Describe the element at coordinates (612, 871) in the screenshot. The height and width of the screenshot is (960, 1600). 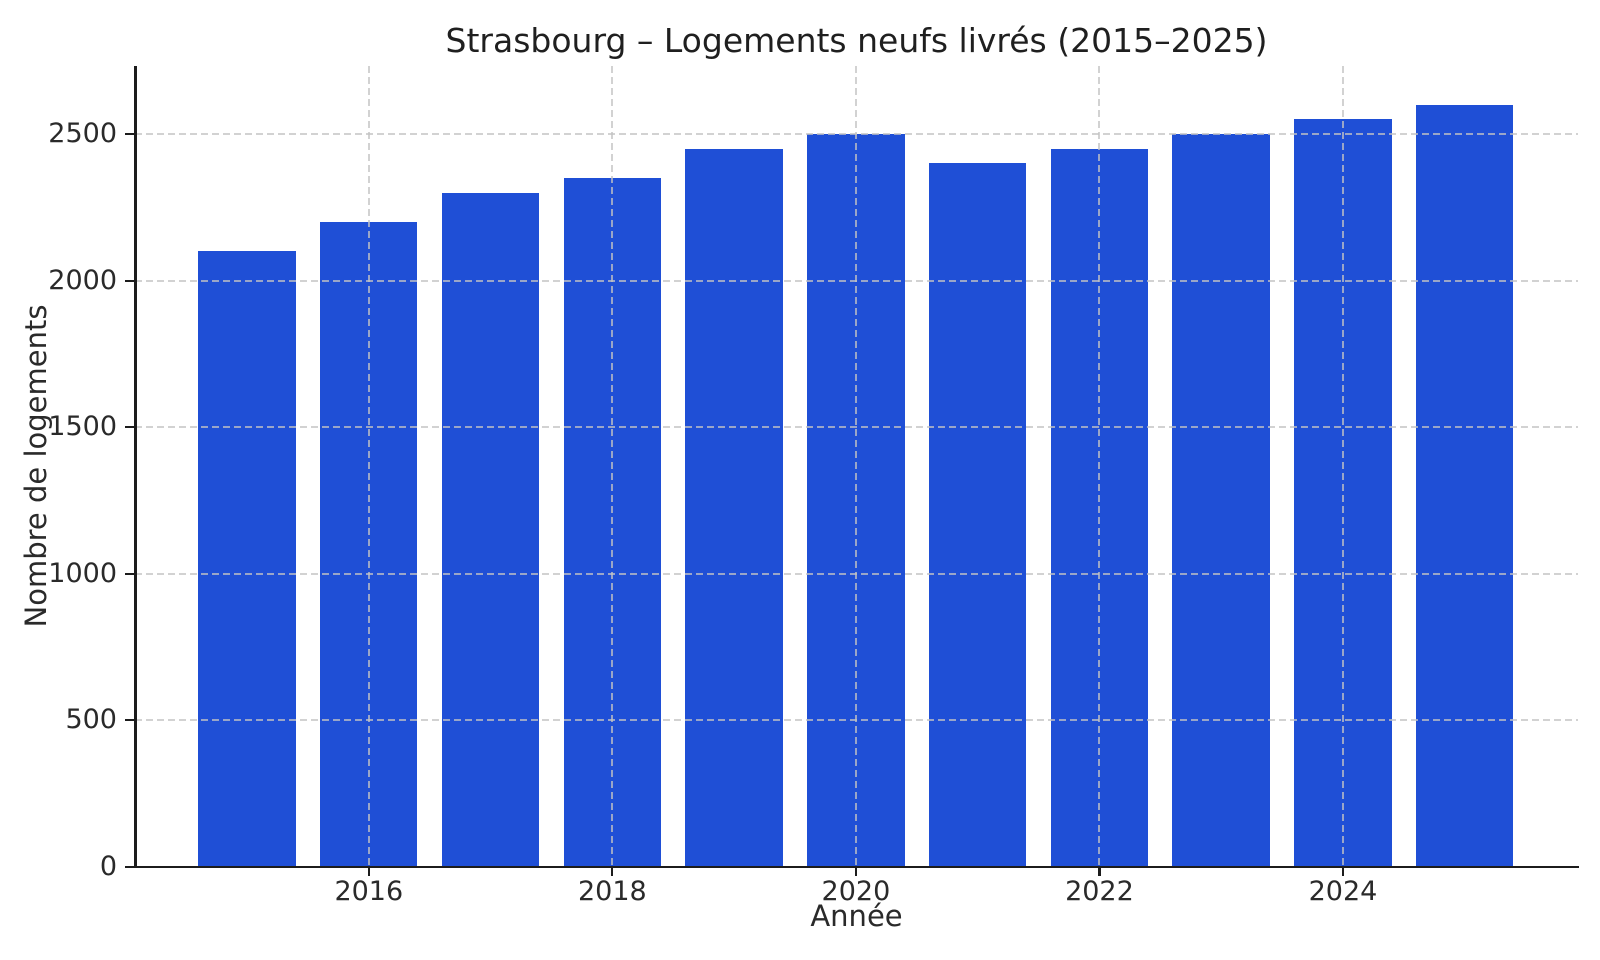
I see `x-tick-2018` at that location.